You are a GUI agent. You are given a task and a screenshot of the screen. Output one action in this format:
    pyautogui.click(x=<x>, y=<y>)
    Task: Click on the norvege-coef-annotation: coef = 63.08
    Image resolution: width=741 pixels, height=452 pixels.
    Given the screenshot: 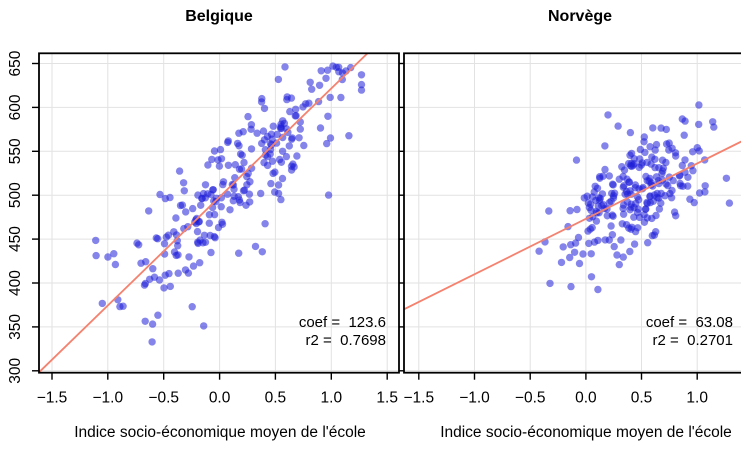 What is the action you would take?
    pyautogui.click(x=689, y=322)
    